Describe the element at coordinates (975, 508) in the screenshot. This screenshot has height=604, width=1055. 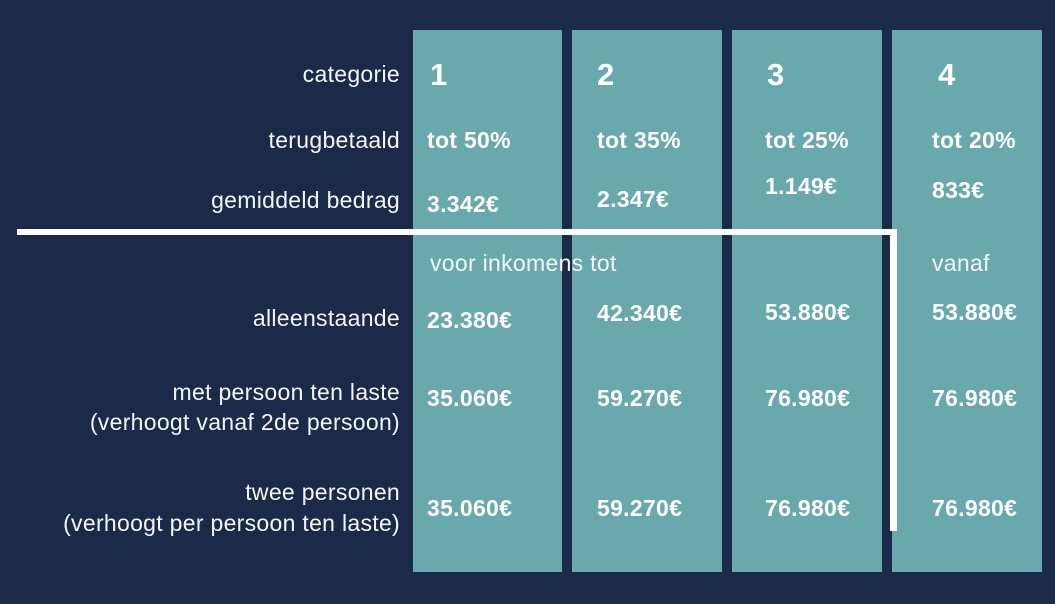
I see `cell-twee-personen-4: 76.980€` at that location.